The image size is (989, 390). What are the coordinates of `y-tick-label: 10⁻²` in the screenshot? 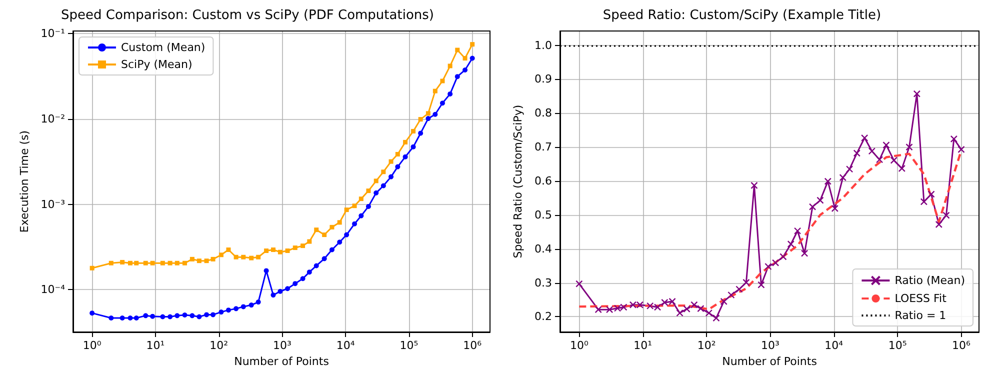 It's located at (52, 119).